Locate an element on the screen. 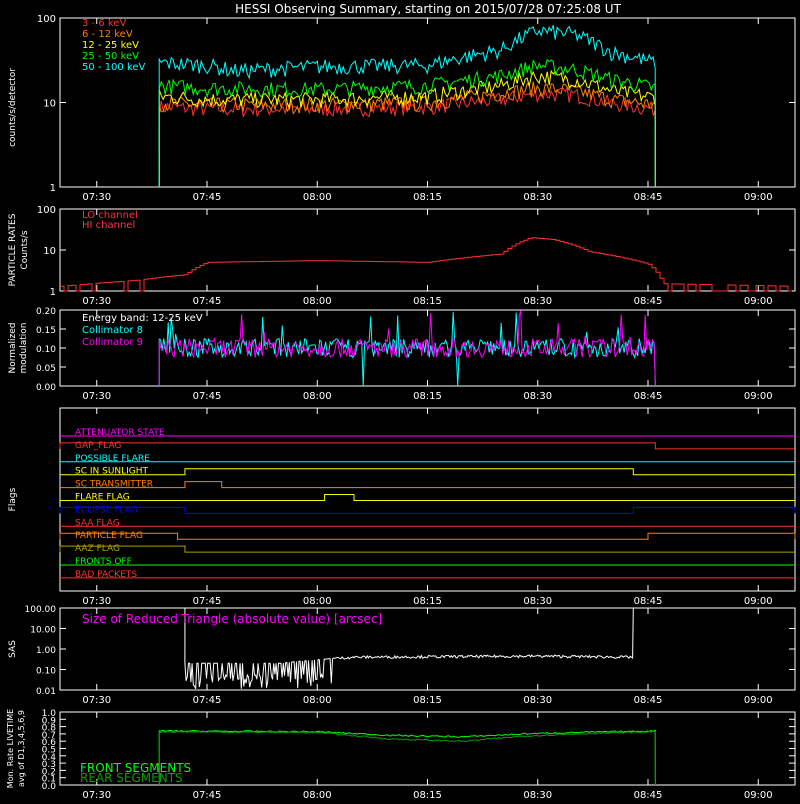 Image resolution: width=800 pixels, height=804 pixels. modul-xtick-label: 08:15 is located at coordinates (427, 396).